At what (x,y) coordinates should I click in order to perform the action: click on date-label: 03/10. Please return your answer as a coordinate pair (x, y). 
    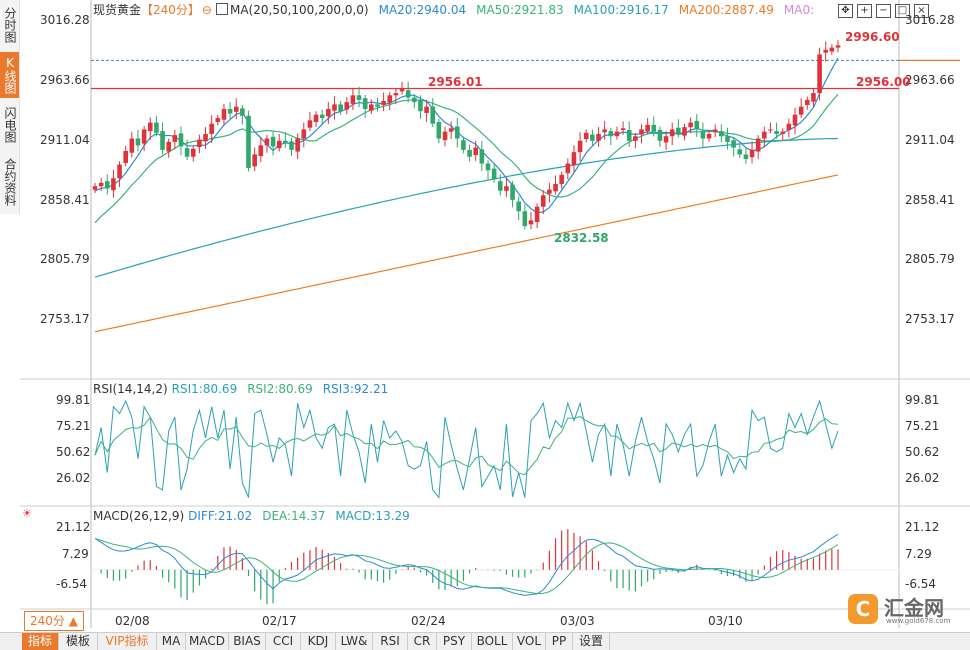
    Looking at the image, I should click on (725, 621).